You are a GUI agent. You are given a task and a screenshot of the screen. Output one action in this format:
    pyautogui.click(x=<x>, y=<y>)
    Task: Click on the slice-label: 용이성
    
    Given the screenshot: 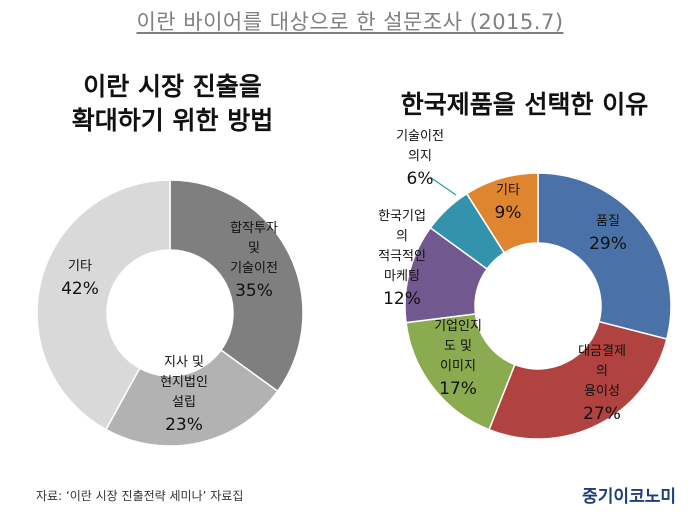 What is the action you would take?
    pyautogui.click(x=602, y=391)
    